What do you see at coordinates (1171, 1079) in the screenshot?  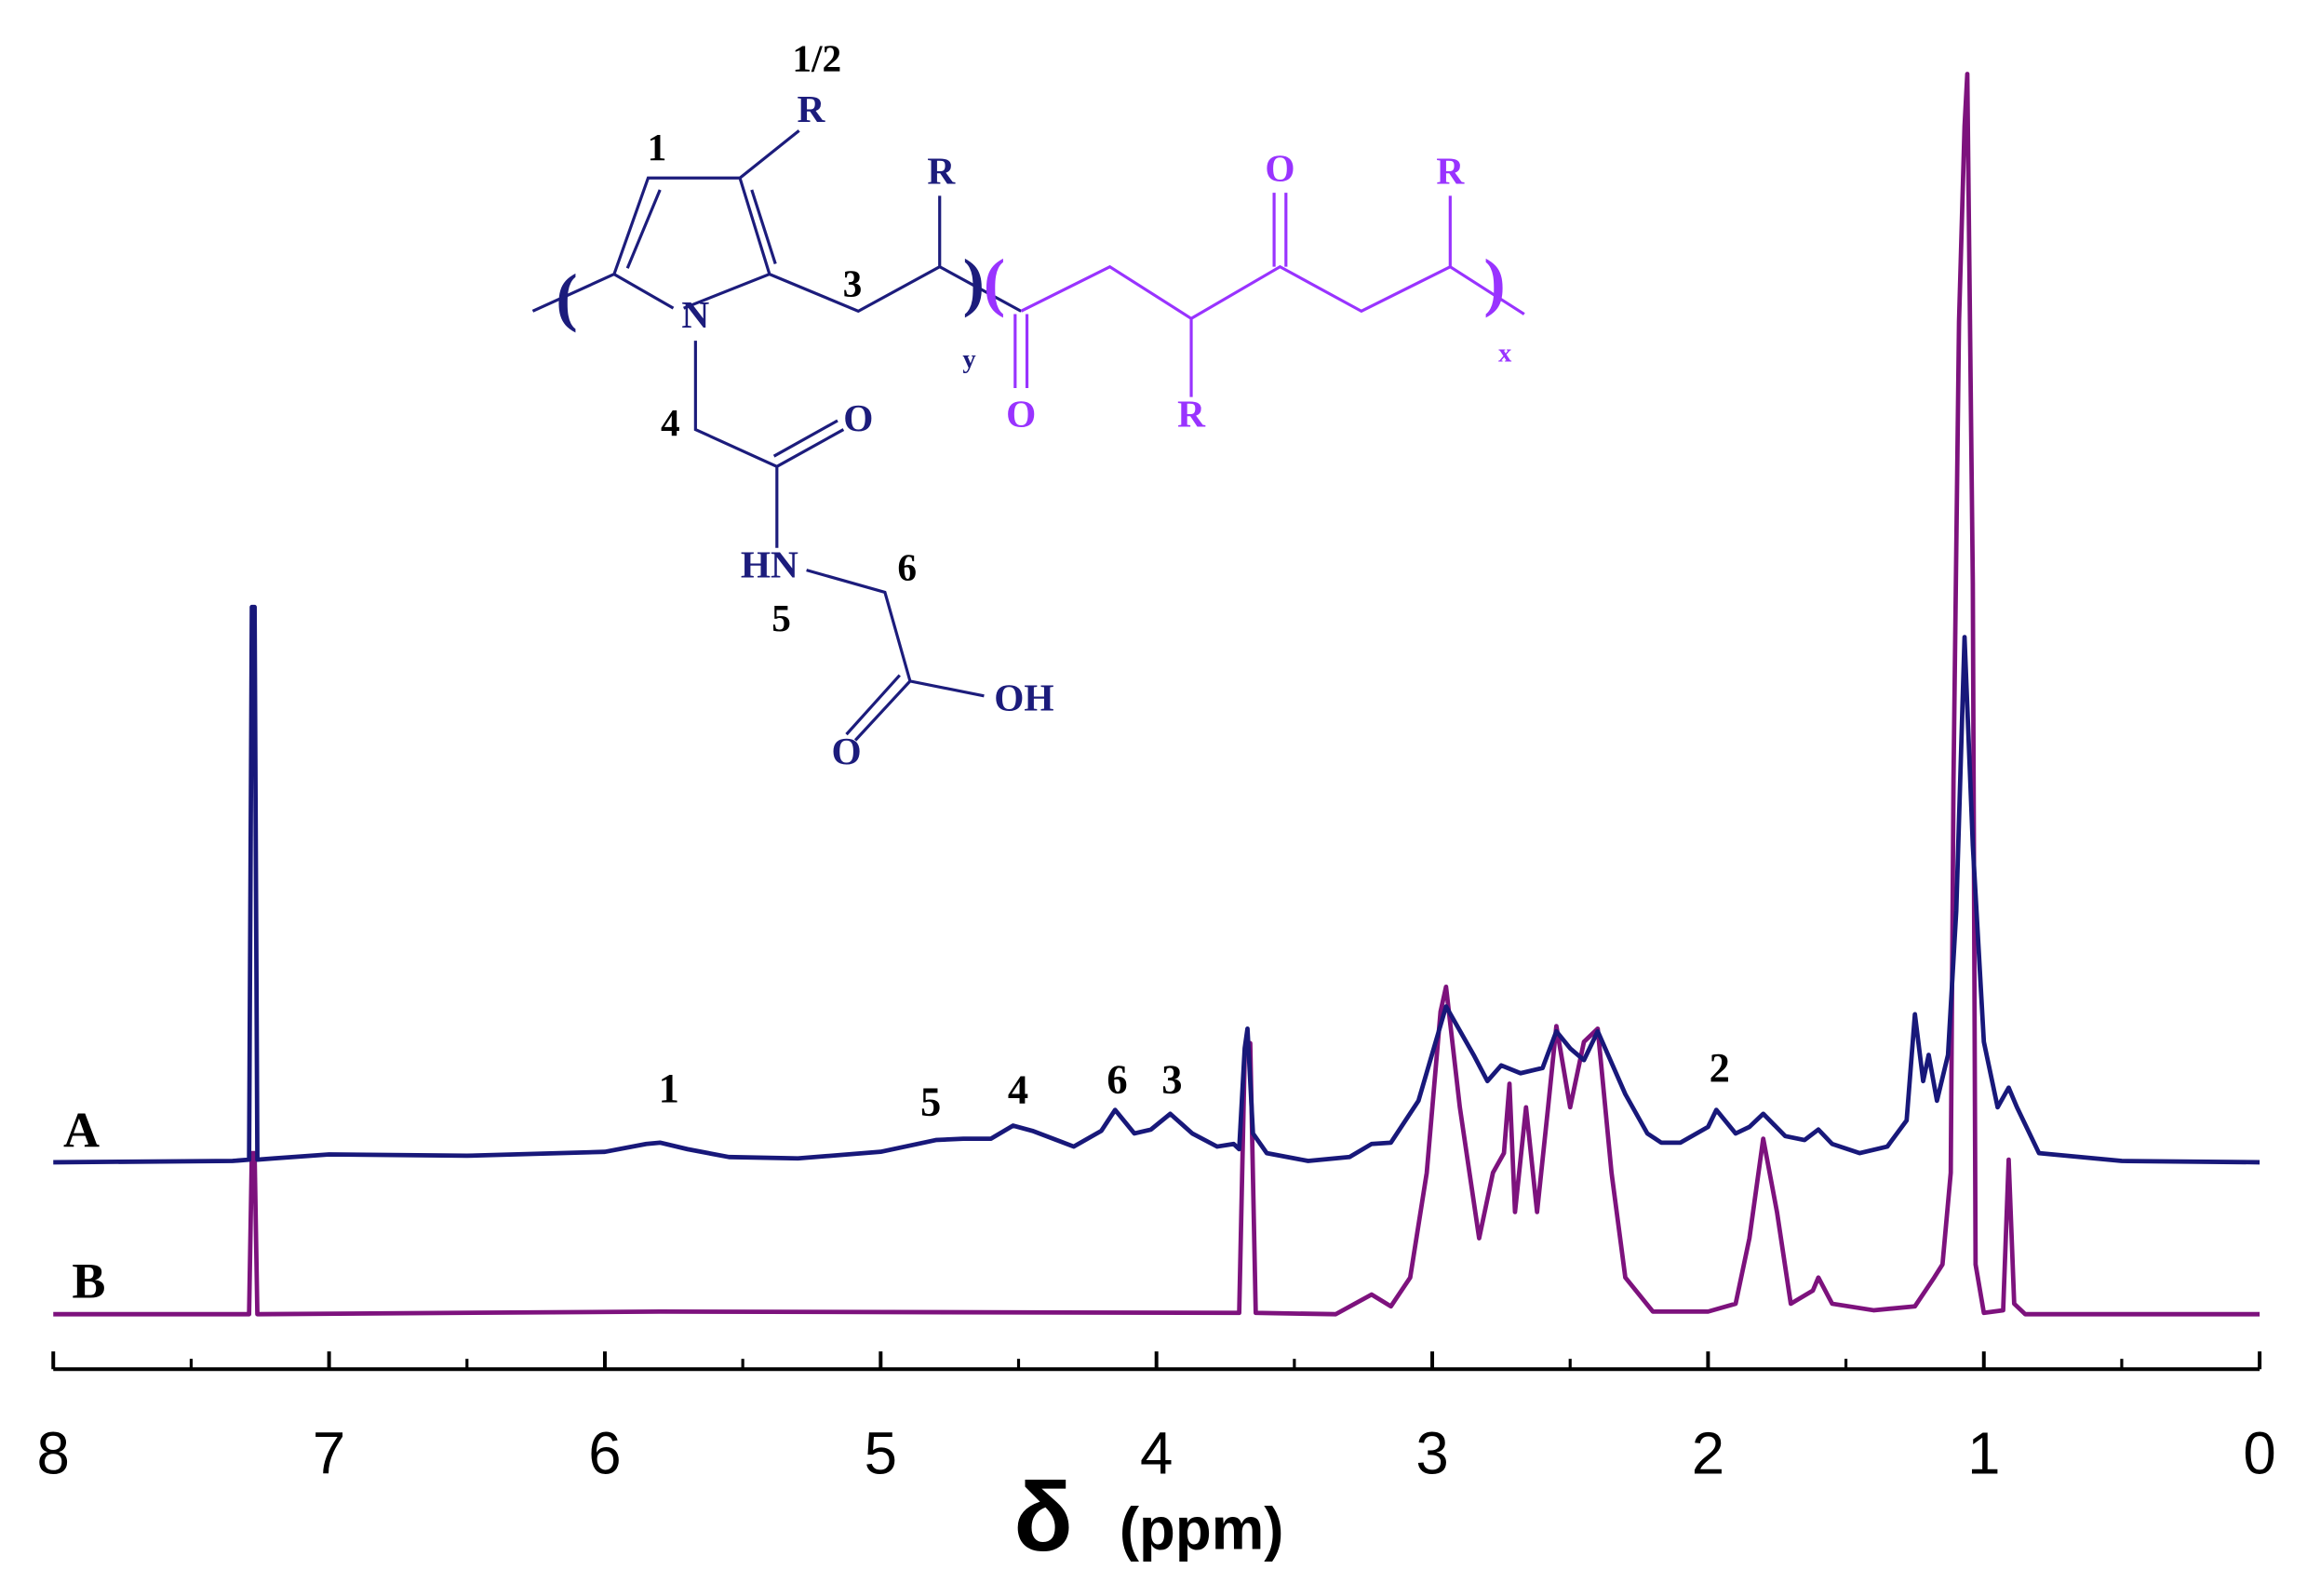 I see `peak-label: 3` at bounding box center [1171, 1079].